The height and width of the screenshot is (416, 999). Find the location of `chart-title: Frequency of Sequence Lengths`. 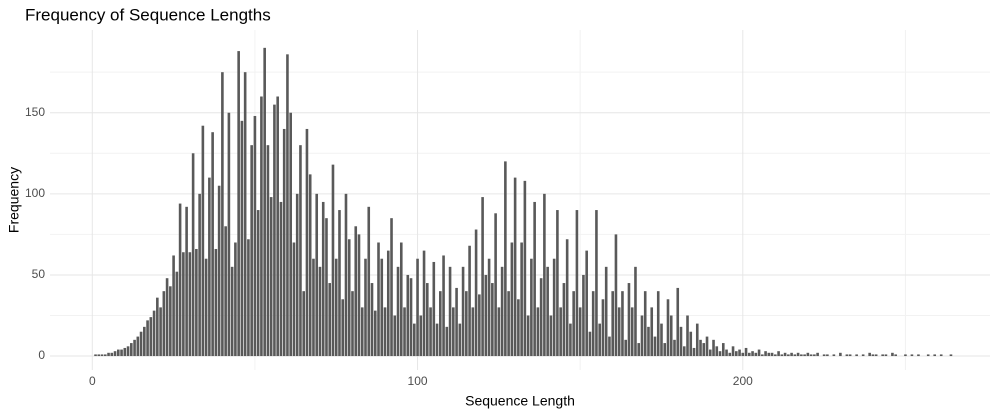

chart-title: Frequency of Sequence Lengths is located at coordinates (148, 14).